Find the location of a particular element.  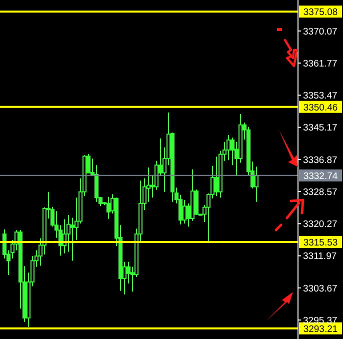

y-tick-label: 3336.87 is located at coordinates (320, 160).